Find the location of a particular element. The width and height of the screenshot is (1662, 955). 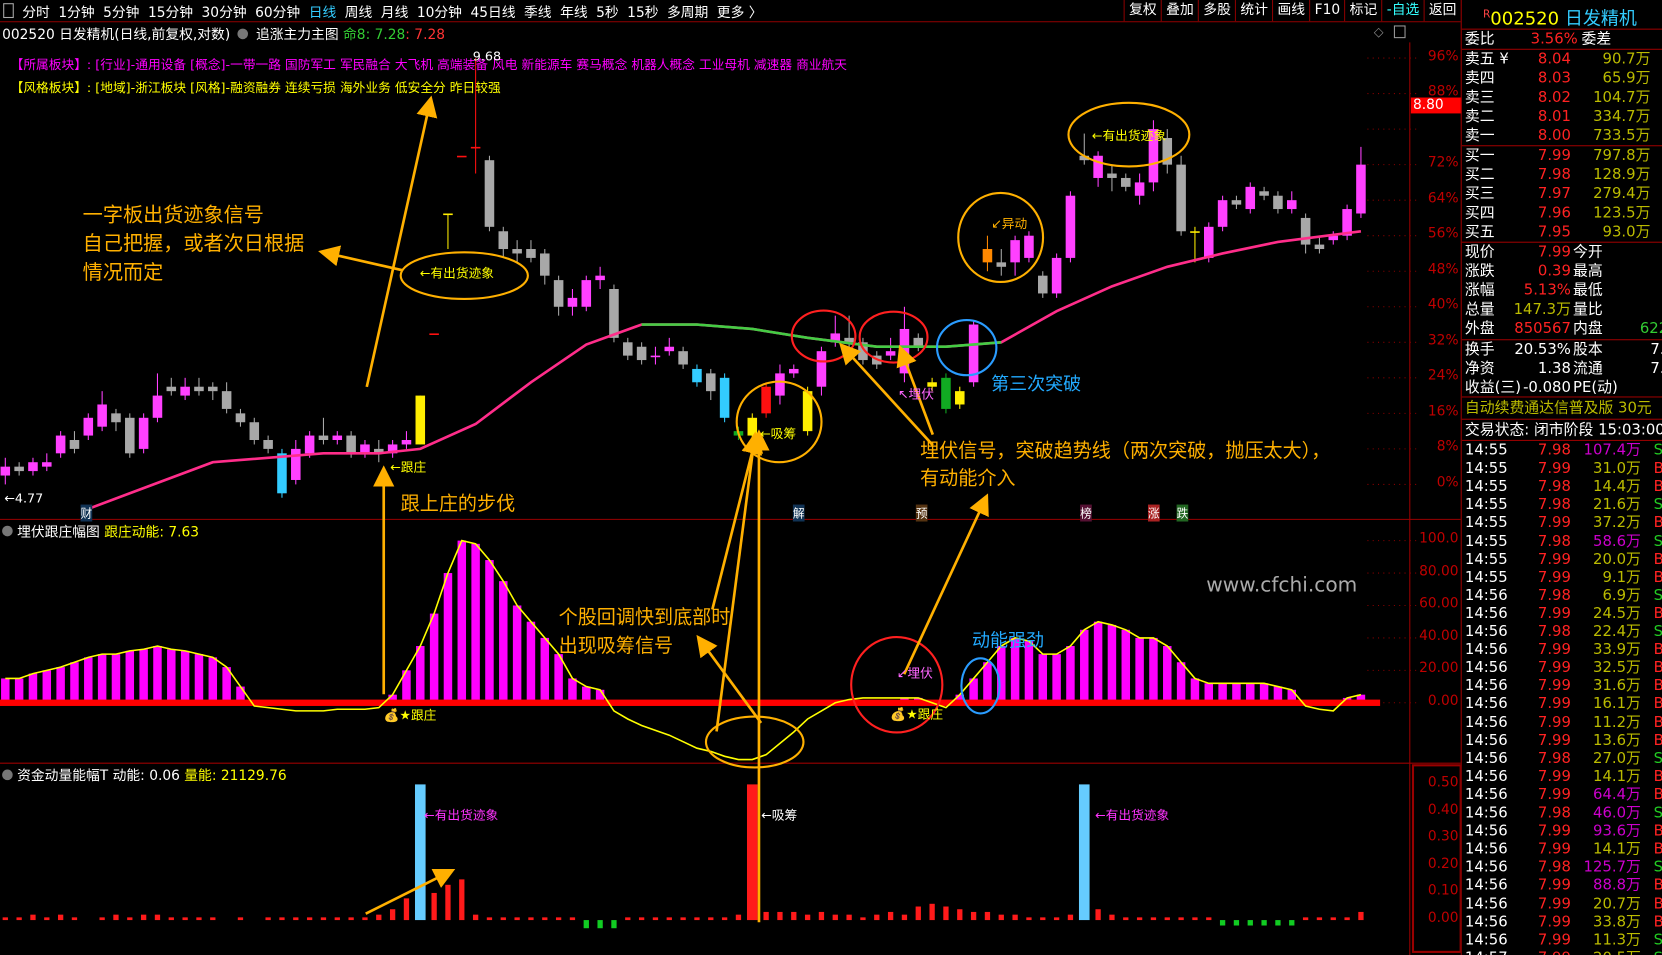

high-price-label: 9.68 is located at coordinates (487, 56).